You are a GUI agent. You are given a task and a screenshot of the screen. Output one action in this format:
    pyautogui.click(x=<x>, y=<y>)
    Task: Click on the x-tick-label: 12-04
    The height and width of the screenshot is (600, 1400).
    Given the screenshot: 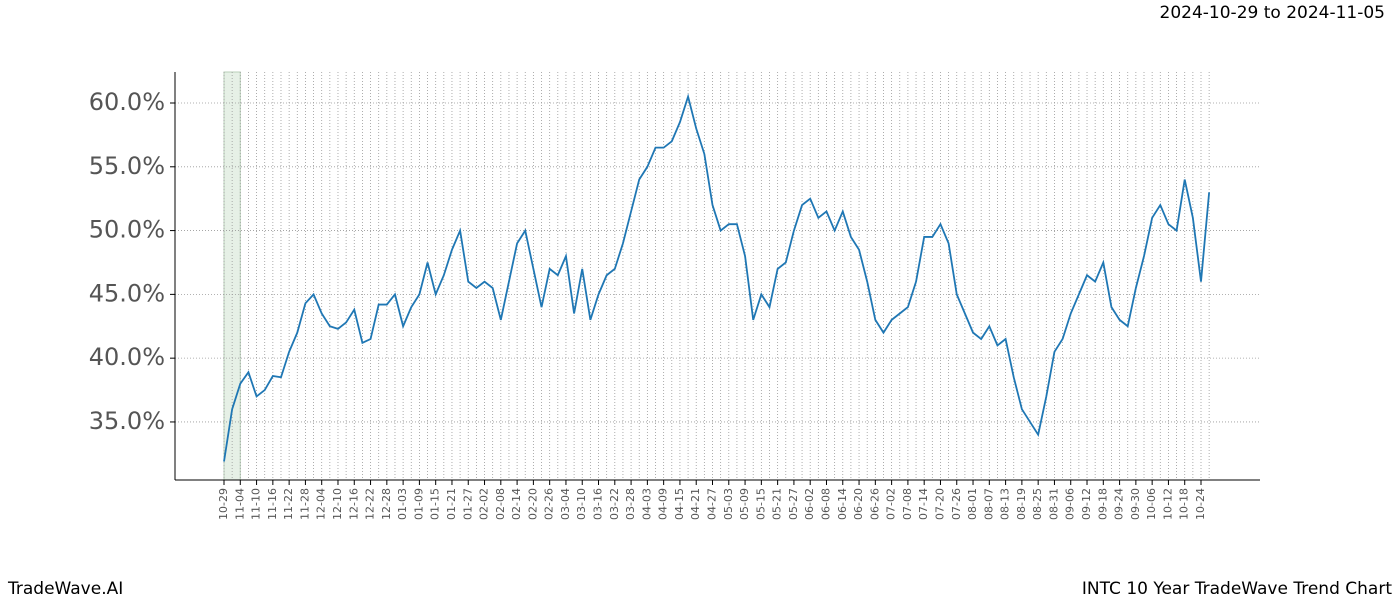 What is the action you would take?
    pyautogui.click(x=321, y=504)
    